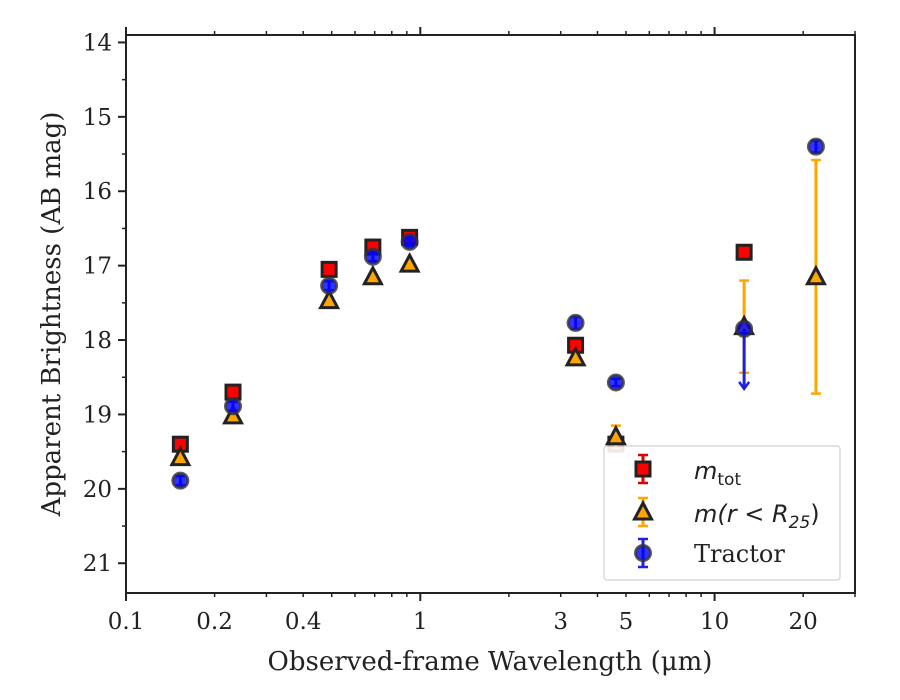  I want to click on legend-label-mtot-sub: tot, so click(729, 480).